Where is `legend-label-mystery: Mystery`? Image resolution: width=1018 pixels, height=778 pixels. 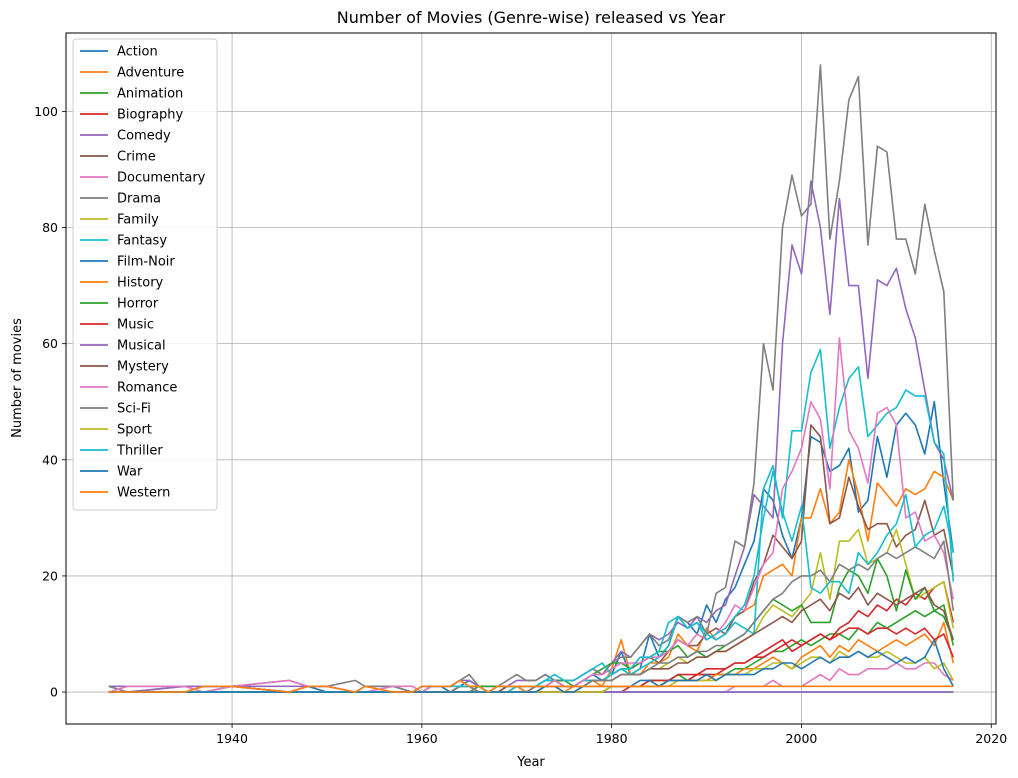
legend-label-mystery: Mystery is located at coordinates (143, 367).